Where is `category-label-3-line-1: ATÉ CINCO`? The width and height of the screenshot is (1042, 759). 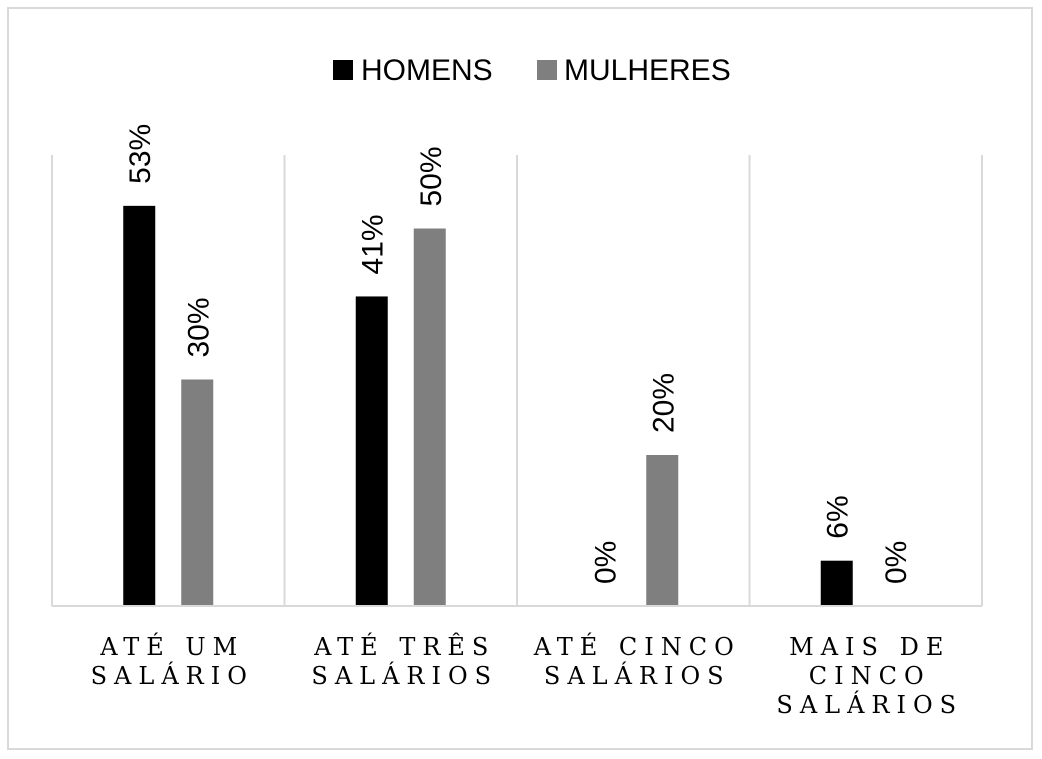
category-label-3-line-1: ATÉ CINCO is located at coordinates (637, 646).